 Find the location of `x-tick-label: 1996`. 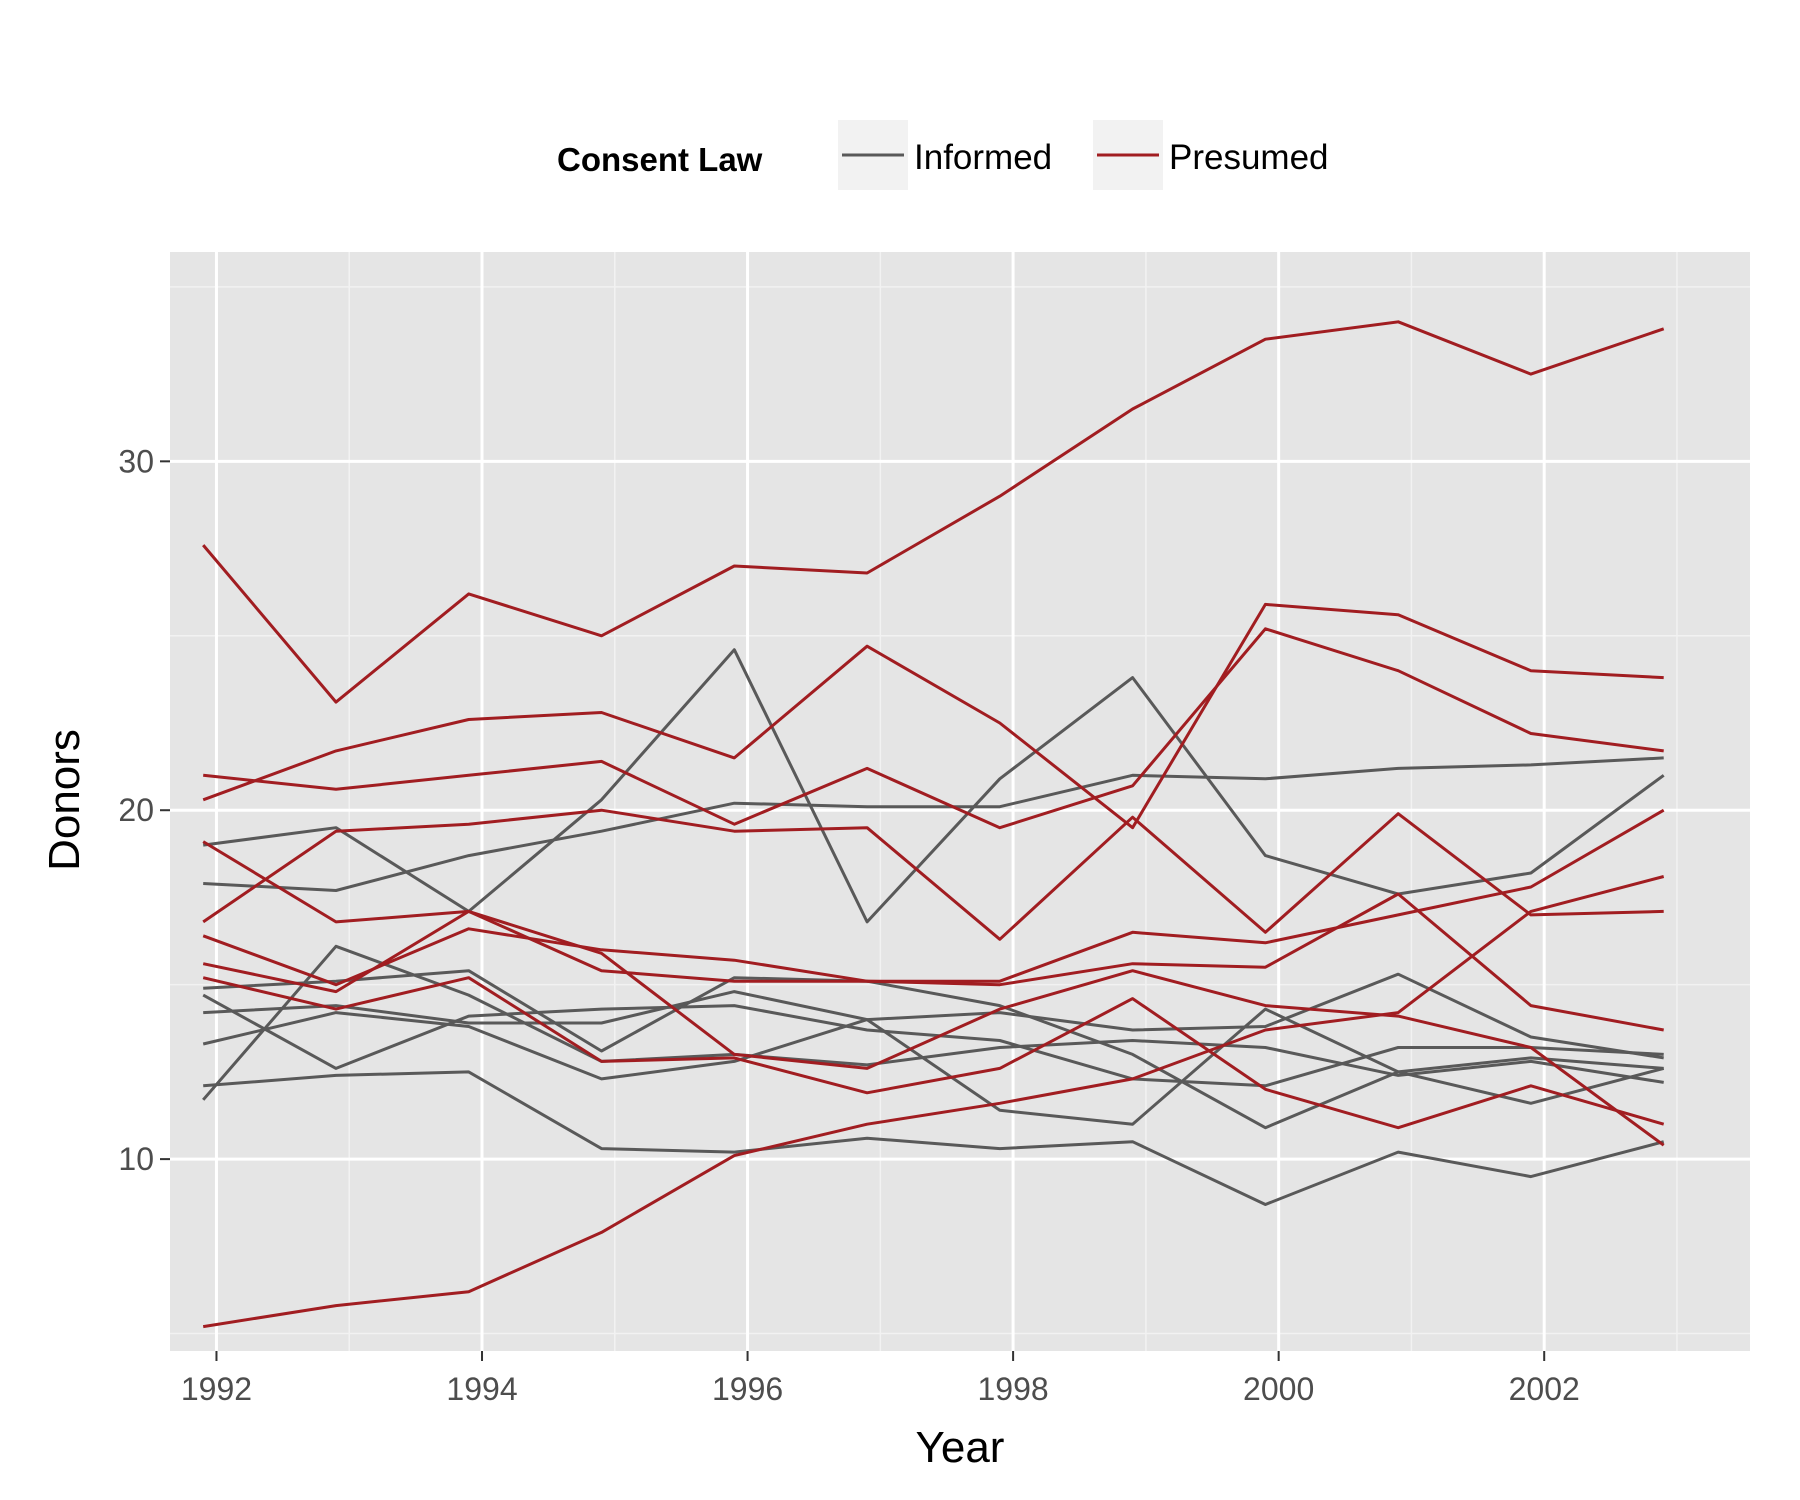

x-tick-label: 1996 is located at coordinates (747, 1389).